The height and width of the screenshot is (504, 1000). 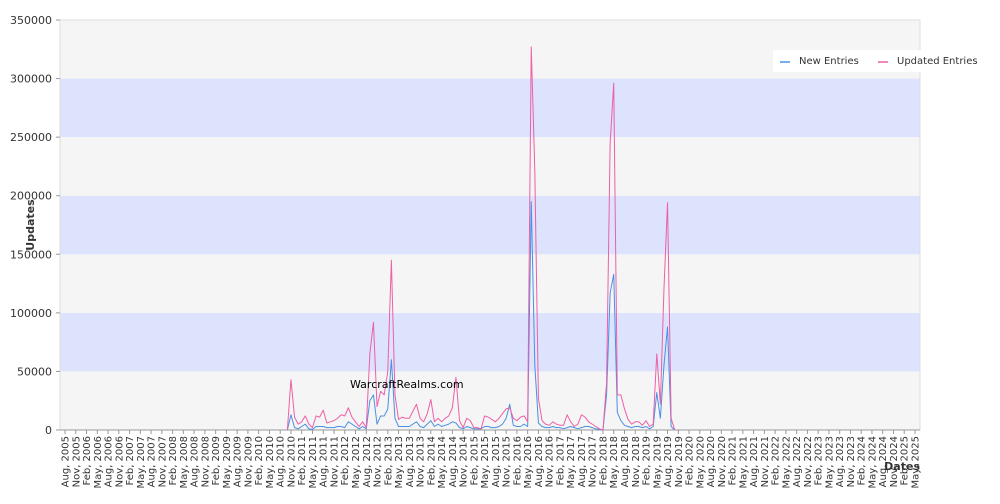 What do you see at coordinates (474, 461) in the screenshot?
I see `x-tick-label: Feb, 2015` at bounding box center [474, 461].